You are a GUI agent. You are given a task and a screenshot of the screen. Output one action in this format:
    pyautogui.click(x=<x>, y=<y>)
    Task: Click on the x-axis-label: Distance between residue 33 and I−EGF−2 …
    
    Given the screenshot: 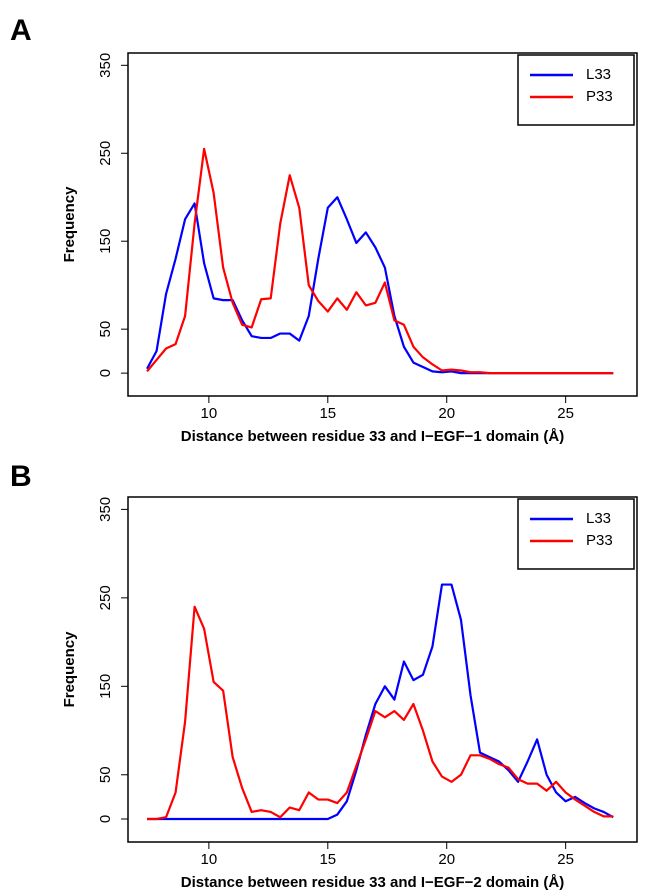 What is the action you would take?
    pyautogui.click(x=372, y=882)
    